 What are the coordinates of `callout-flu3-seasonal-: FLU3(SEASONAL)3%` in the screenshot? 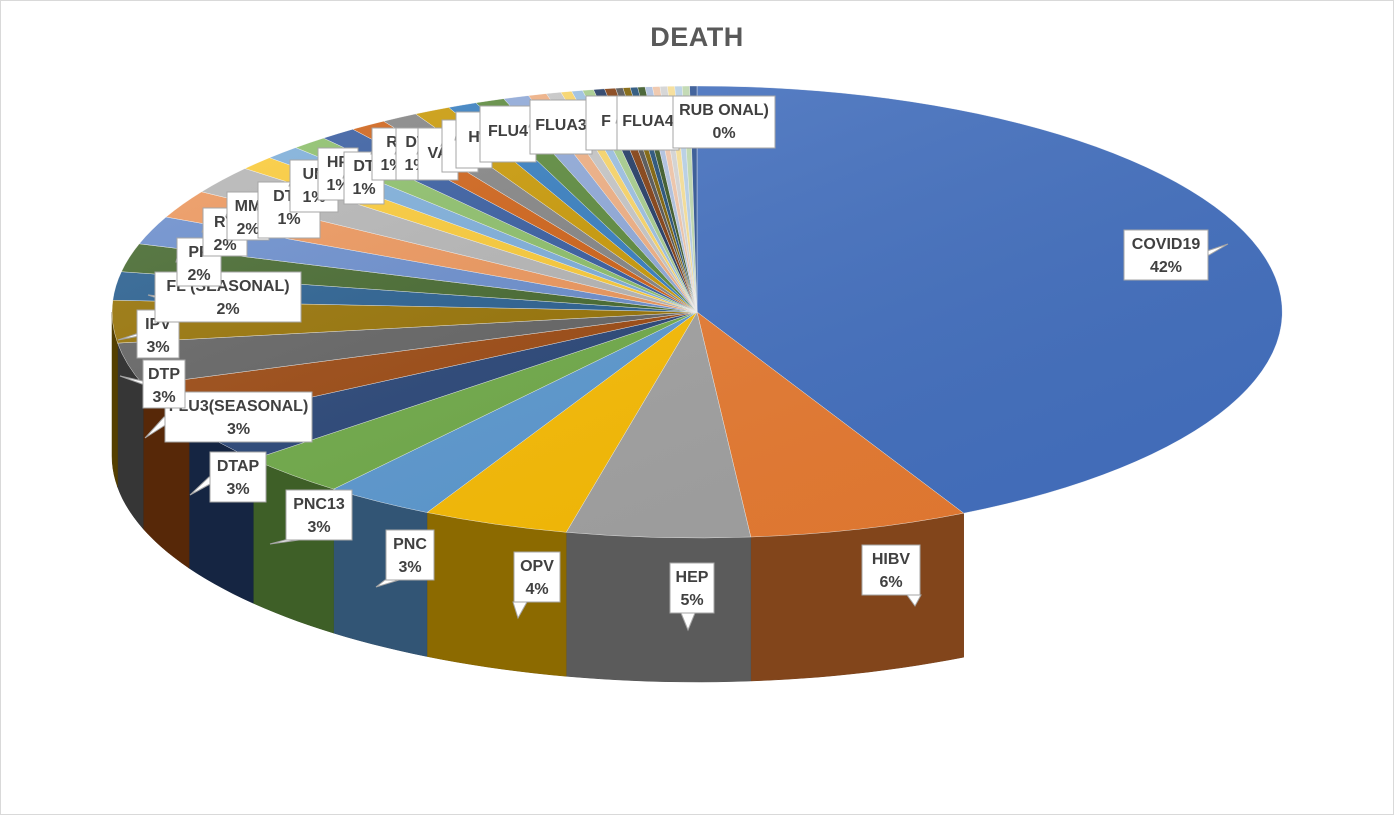 It's located at (228, 417).